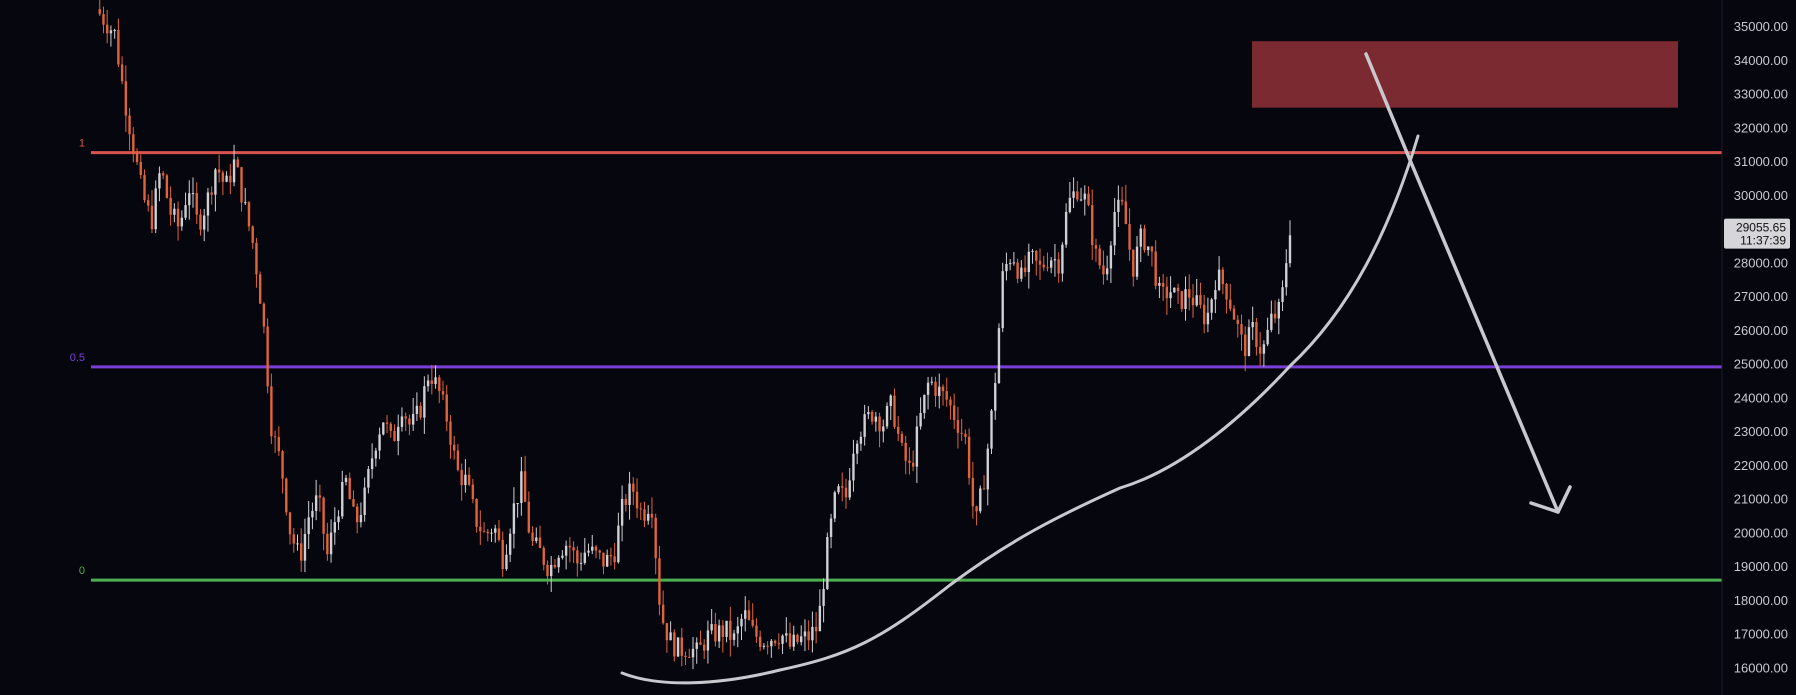 Image resolution: width=1796 pixels, height=695 pixels. Describe the element at coordinates (1761, 161) in the screenshot. I see `price-tick-label: 31000.00` at that location.